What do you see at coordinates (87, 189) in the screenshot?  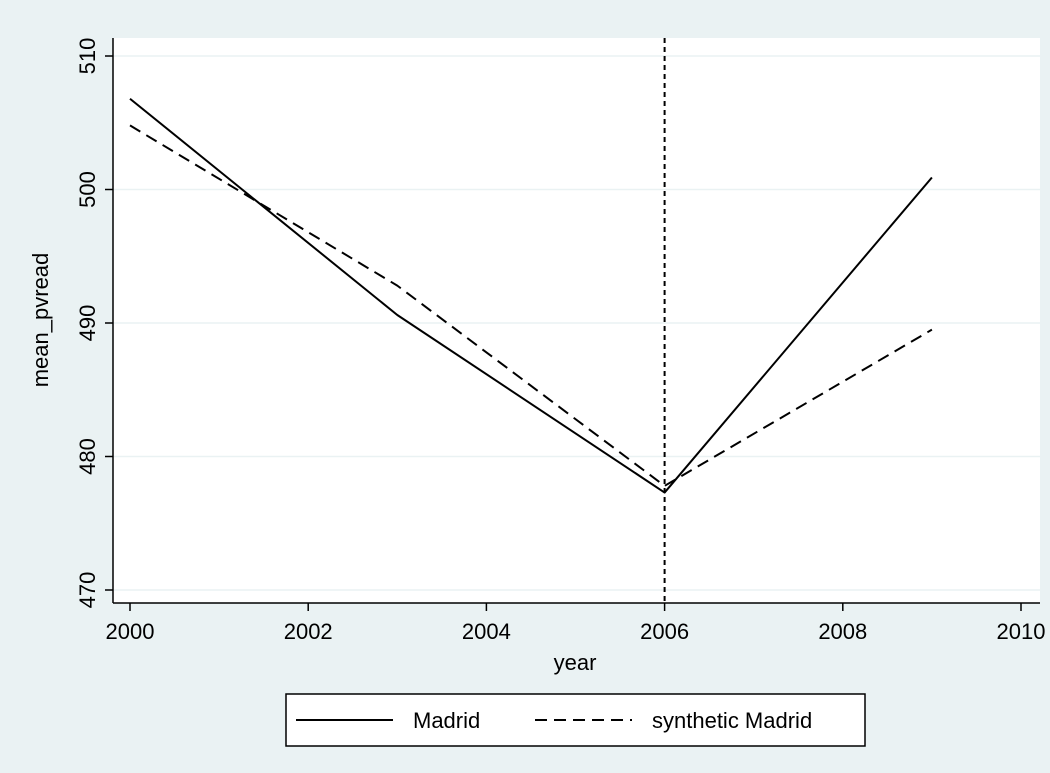 I see `y-tick-label-500: 500` at bounding box center [87, 189].